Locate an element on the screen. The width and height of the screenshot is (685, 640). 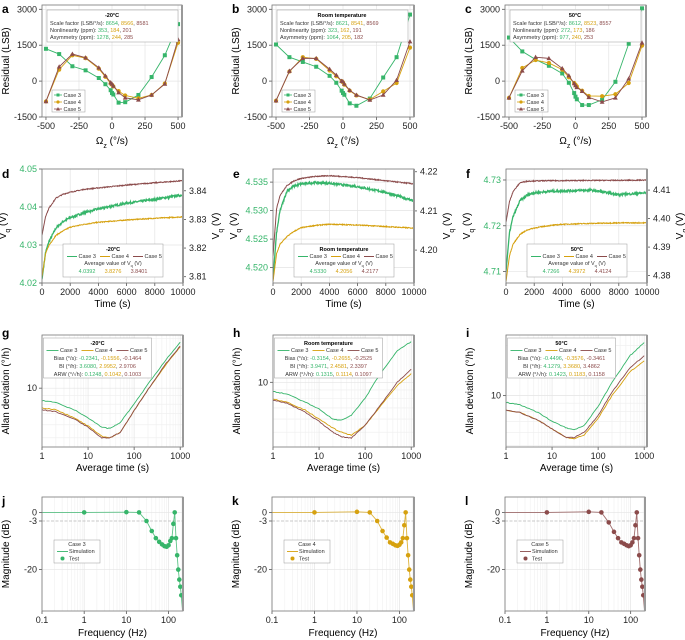
x-tick-label: 10 is located at coordinates (319, 456).